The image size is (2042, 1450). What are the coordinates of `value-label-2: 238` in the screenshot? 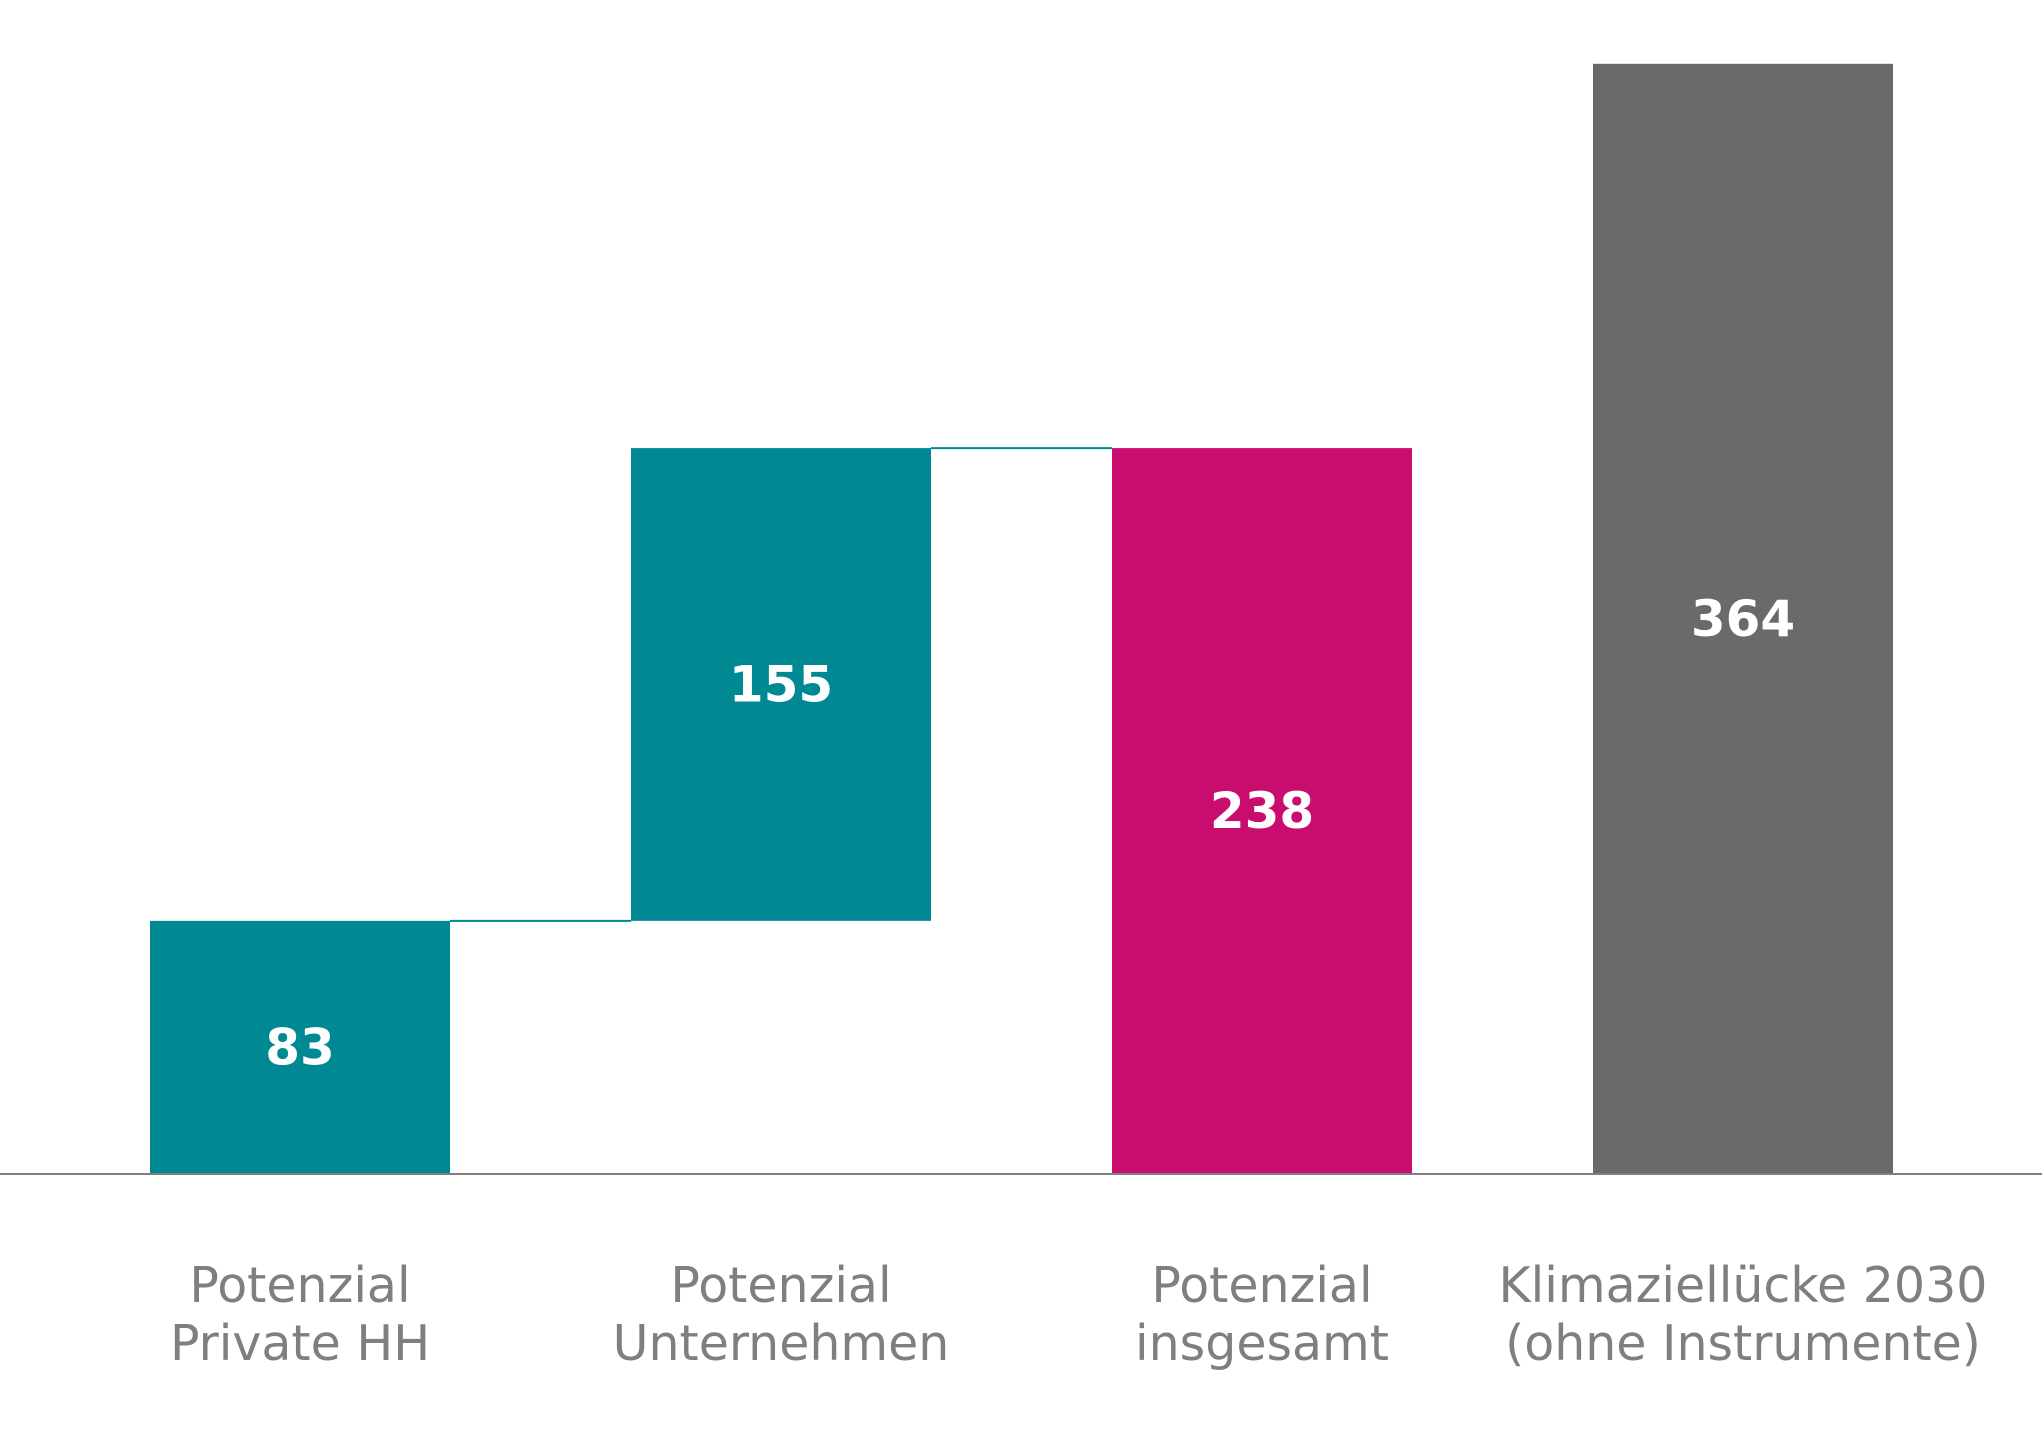 It's located at (1262, 811).